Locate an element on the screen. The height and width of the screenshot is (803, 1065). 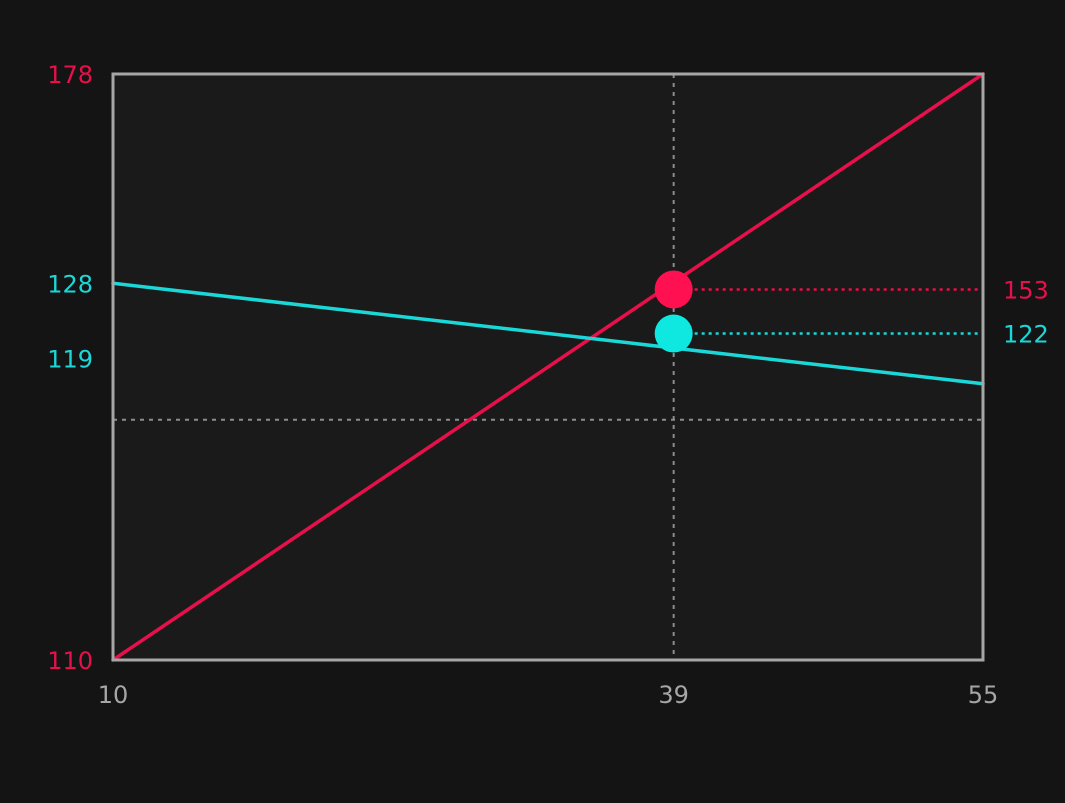
x-tick-label: 39 is located at coordinates (673, 695).